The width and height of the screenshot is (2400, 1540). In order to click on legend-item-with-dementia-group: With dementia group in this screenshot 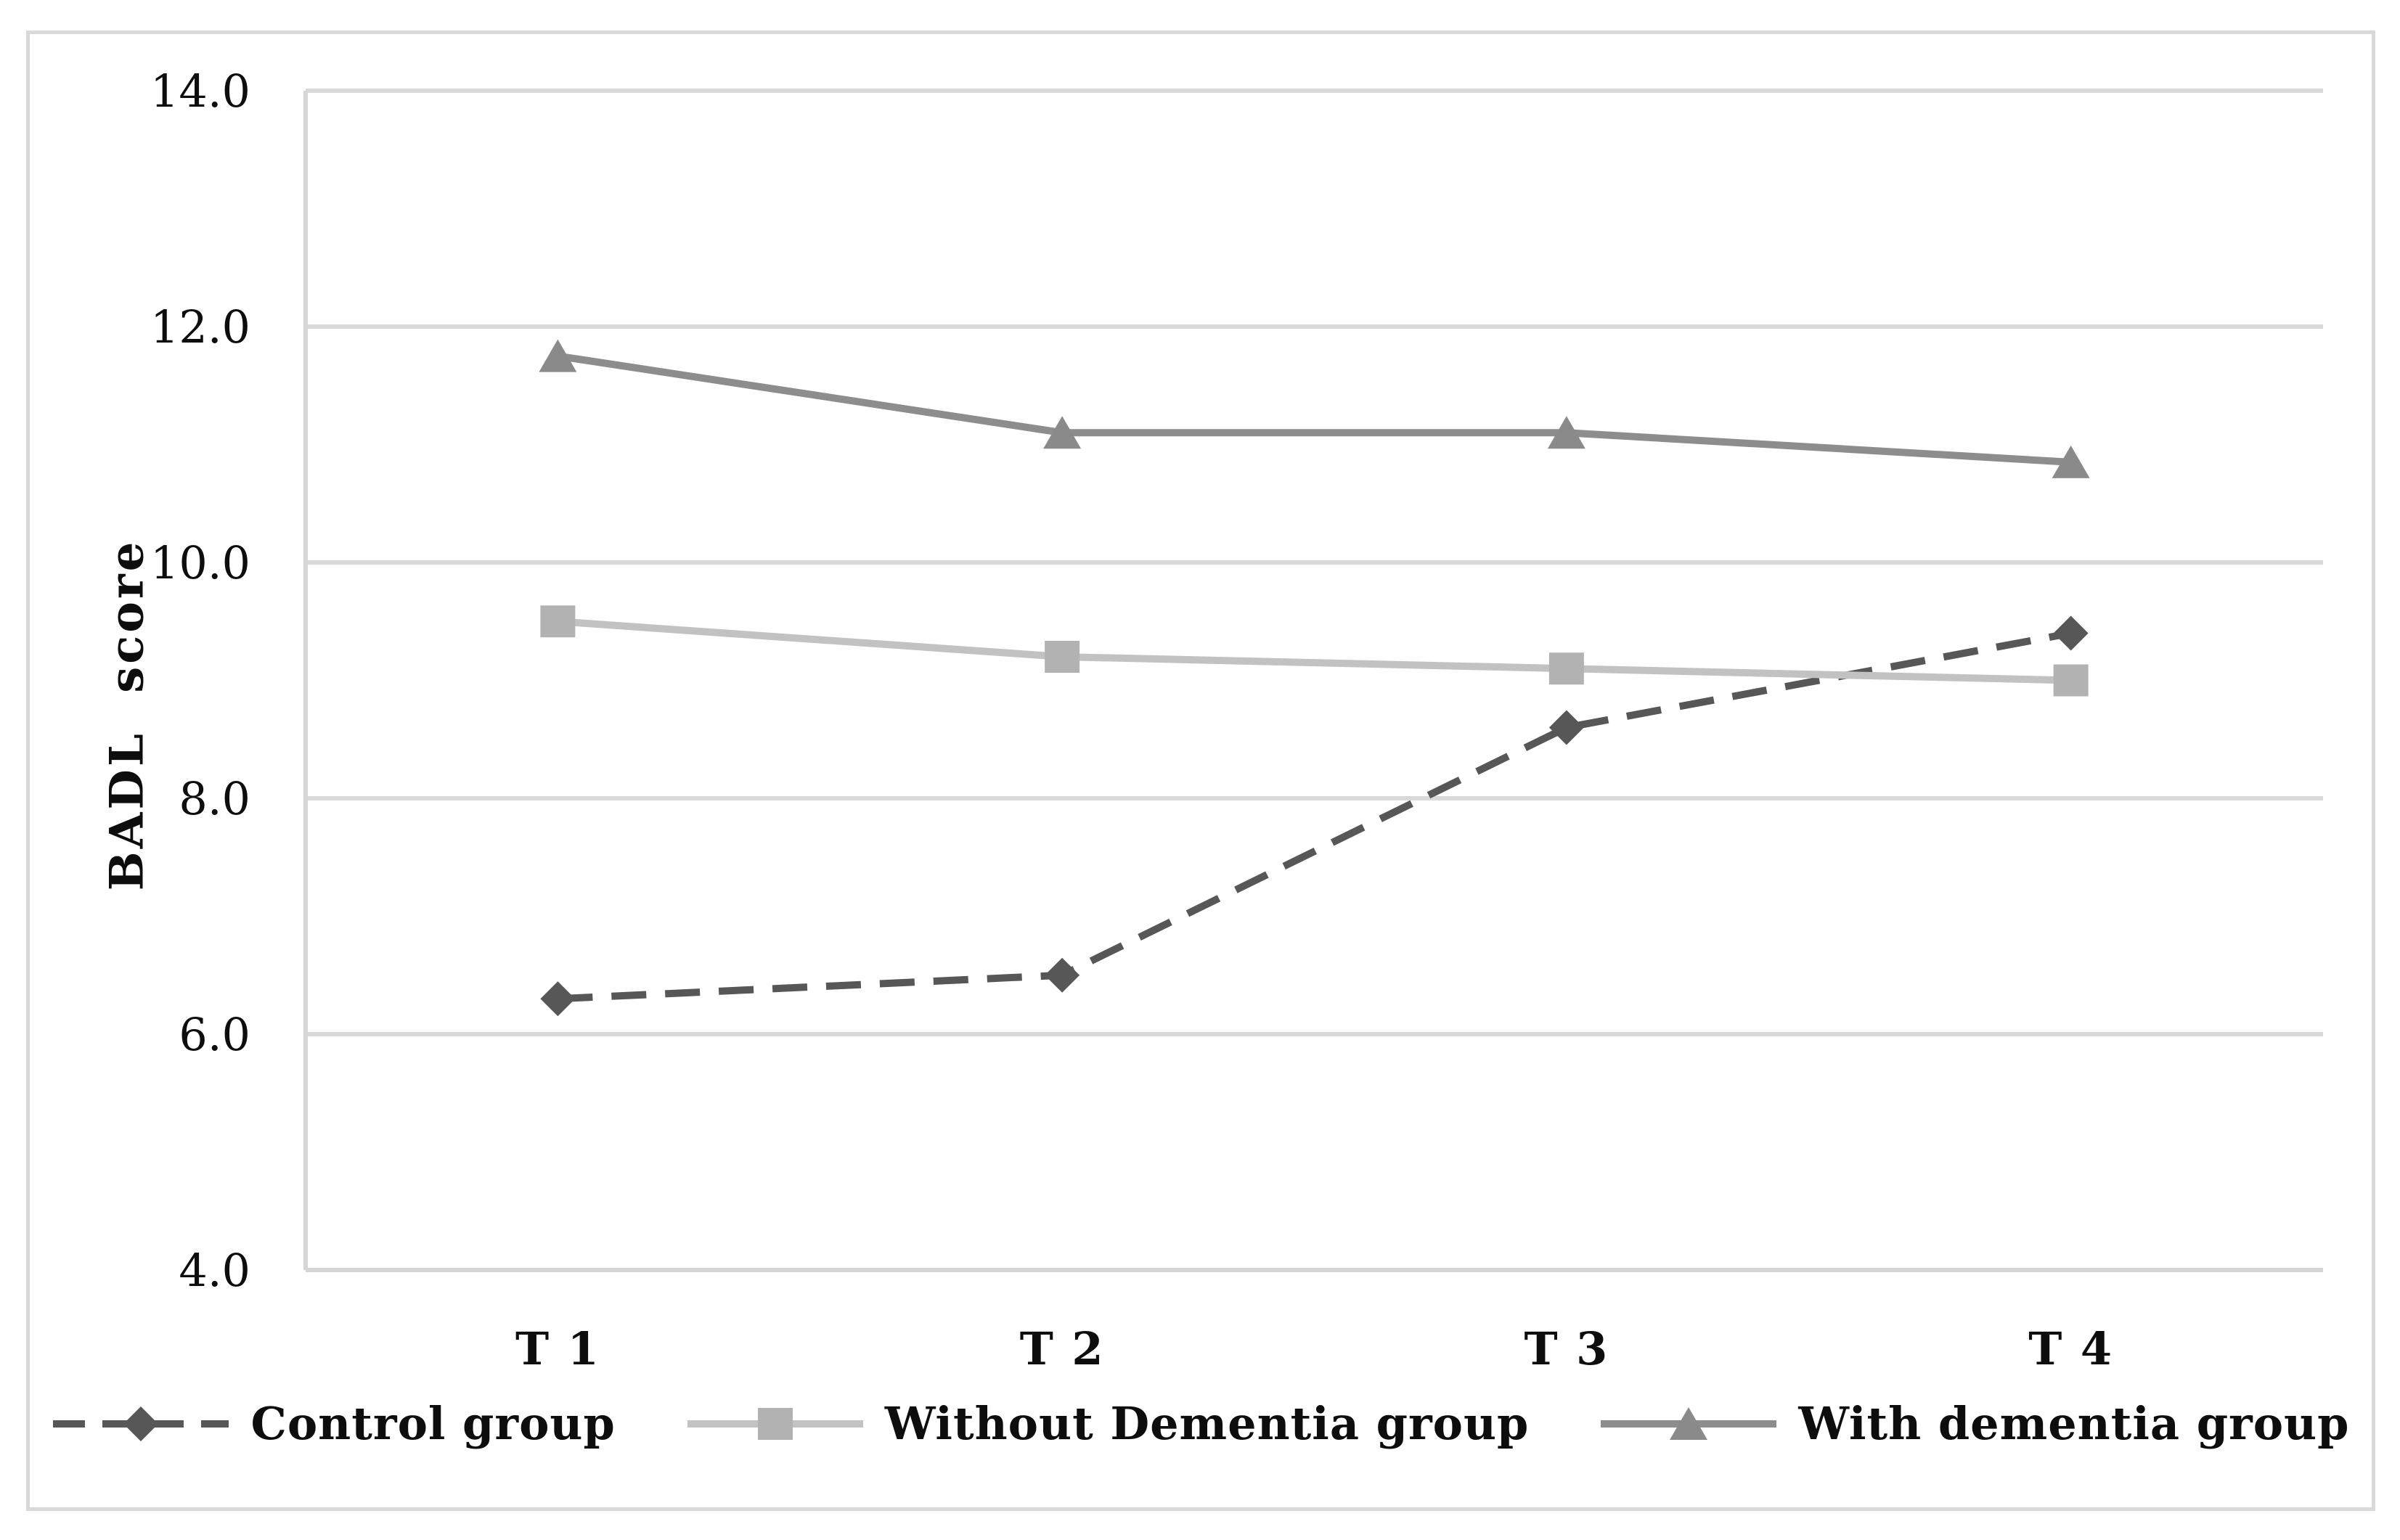, I will do `click(1973, 1423)`.